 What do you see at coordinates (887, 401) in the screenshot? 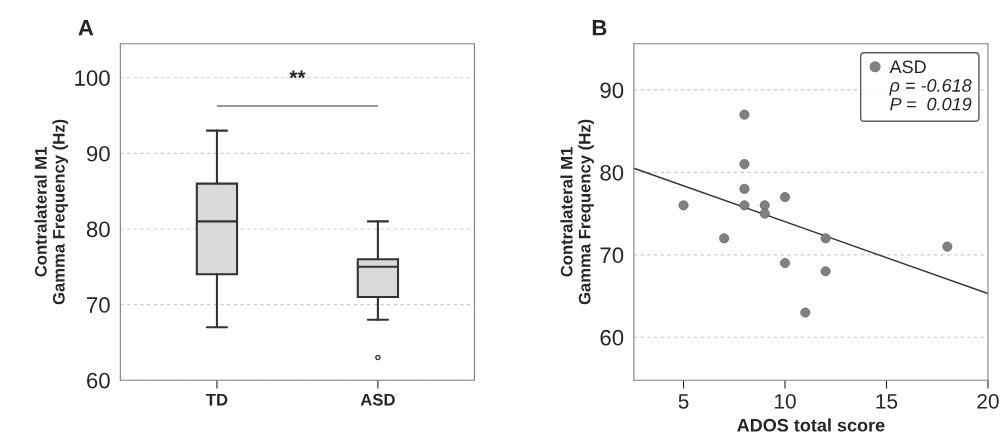
I see `x-tick-label: 15` at bounding box center [887, 401].